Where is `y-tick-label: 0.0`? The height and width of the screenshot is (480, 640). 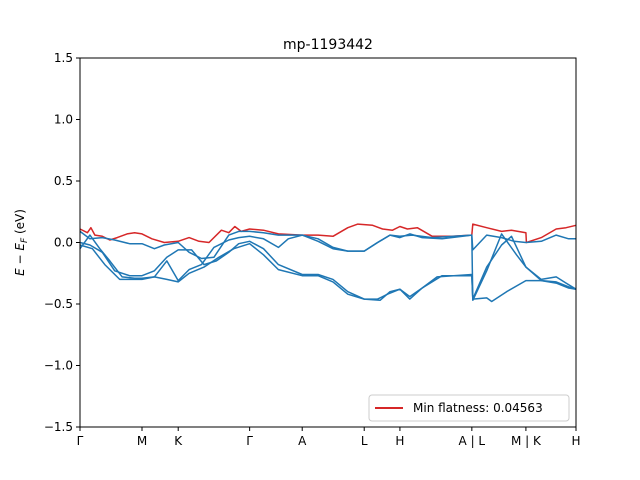 y-tick-label: 0.0 is located at coordinates (63, 243).